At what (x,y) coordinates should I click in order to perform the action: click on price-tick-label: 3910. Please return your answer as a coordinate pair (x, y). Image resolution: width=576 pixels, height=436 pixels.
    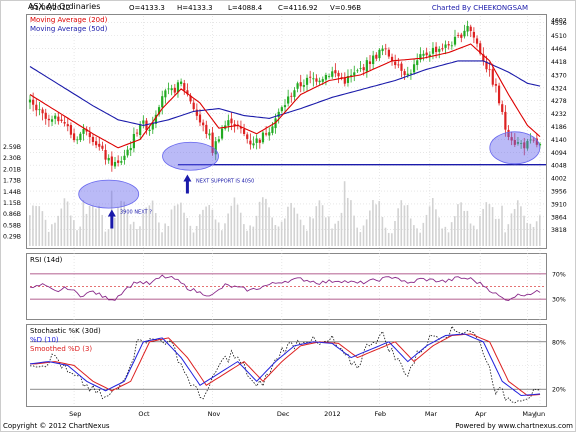
    Looking at the image, I should click on (559, 204).